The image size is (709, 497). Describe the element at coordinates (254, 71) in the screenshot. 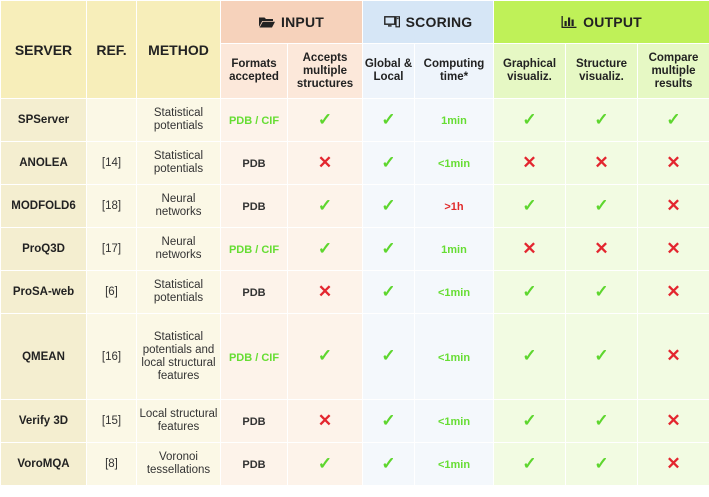

I see `header-formats: Formats accepted` at that location.